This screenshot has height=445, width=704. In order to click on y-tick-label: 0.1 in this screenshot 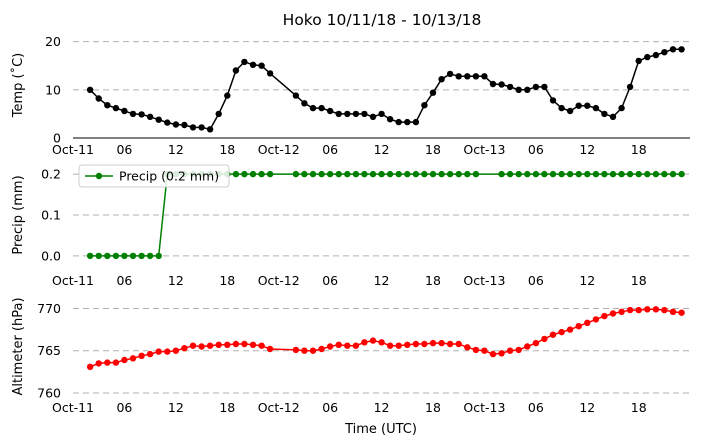, I will do `click(51, 215)`.